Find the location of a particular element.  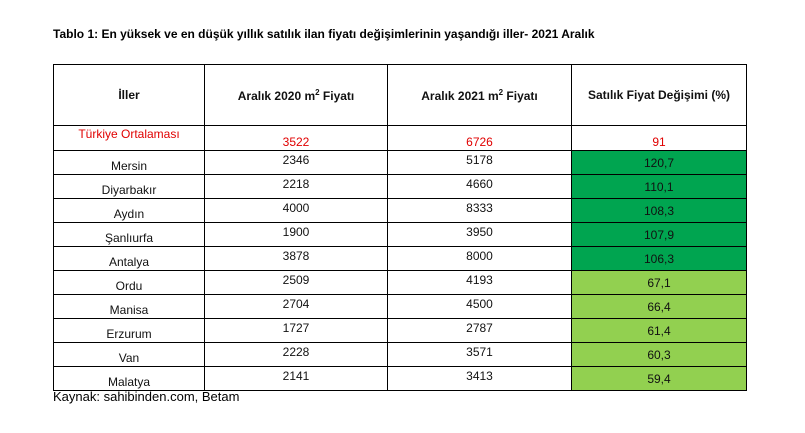

table-row: Malatya 2141 3413 59,4 is located at coordinates (400, 378).